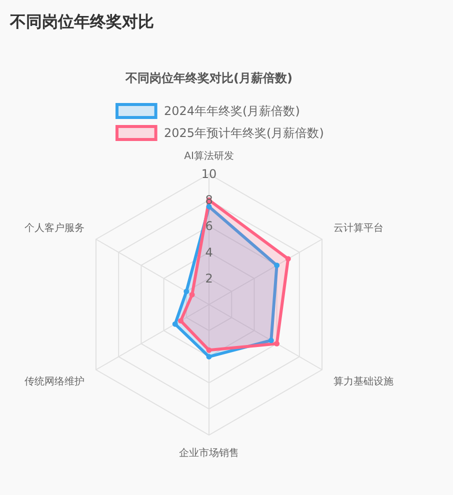 This screenshot has height=495, width=453. What do you see at coordinates (244, 133) in the screenshot?
I see `legend-label: 2025年预计年终奖(月薪倍数)` at bounding box center [244, 133].